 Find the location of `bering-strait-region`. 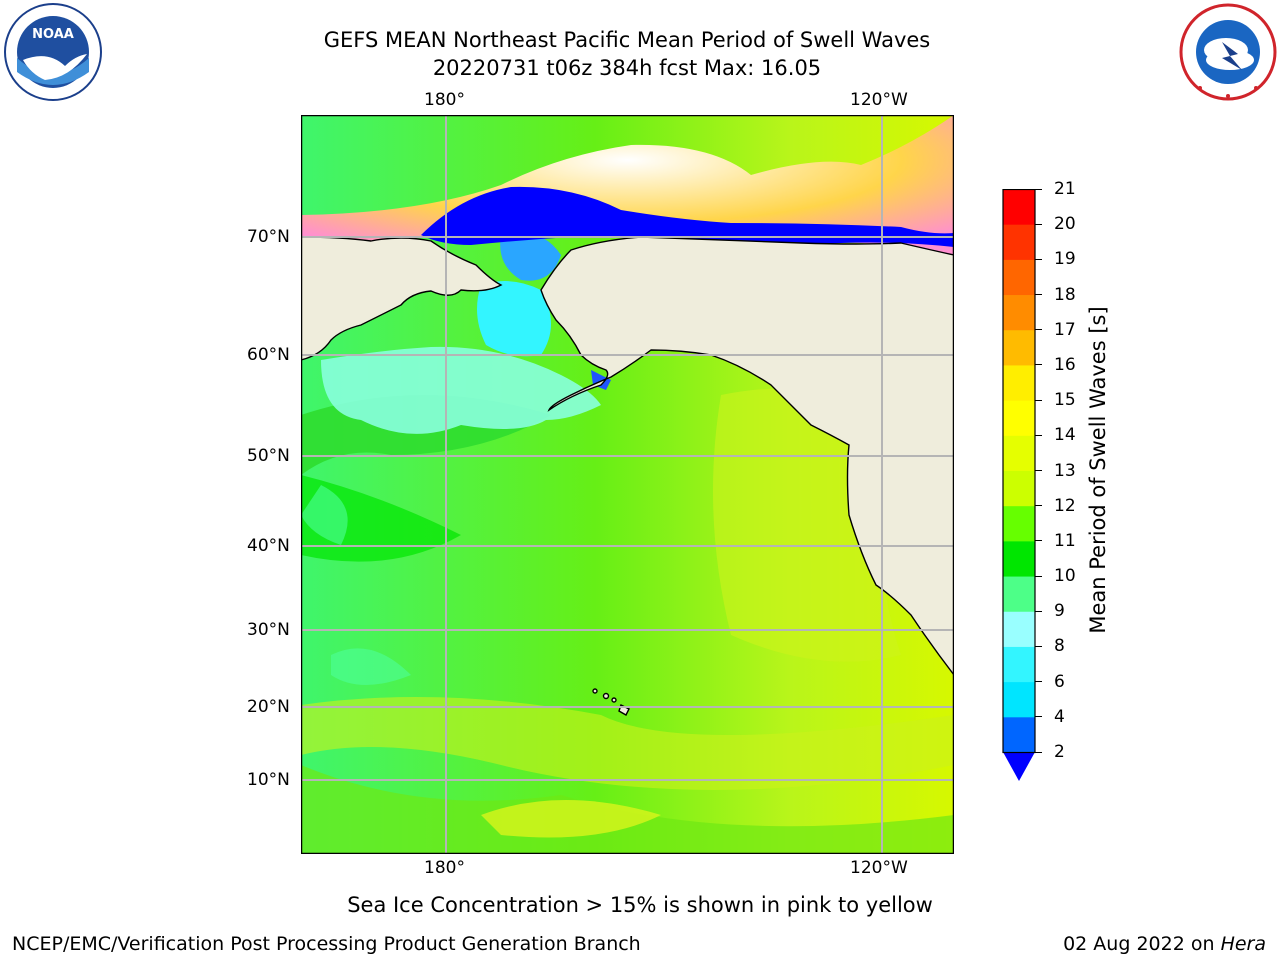

bering-strait-region is located at coordinates (514, 319).